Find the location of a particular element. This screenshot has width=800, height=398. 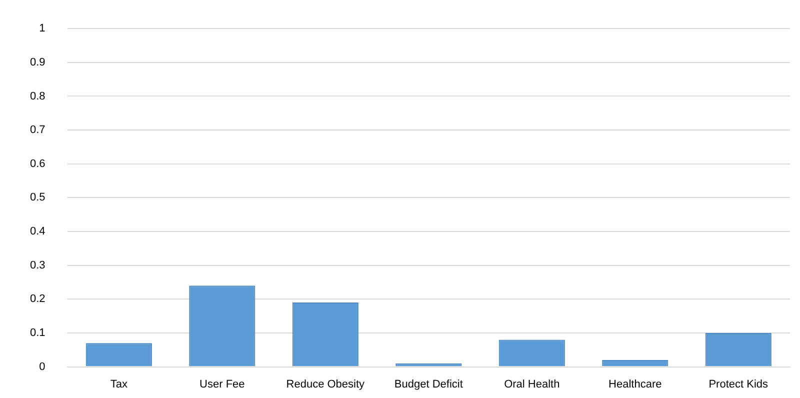

y-tick-label: 0.1 is located at coordinates (38, 333).